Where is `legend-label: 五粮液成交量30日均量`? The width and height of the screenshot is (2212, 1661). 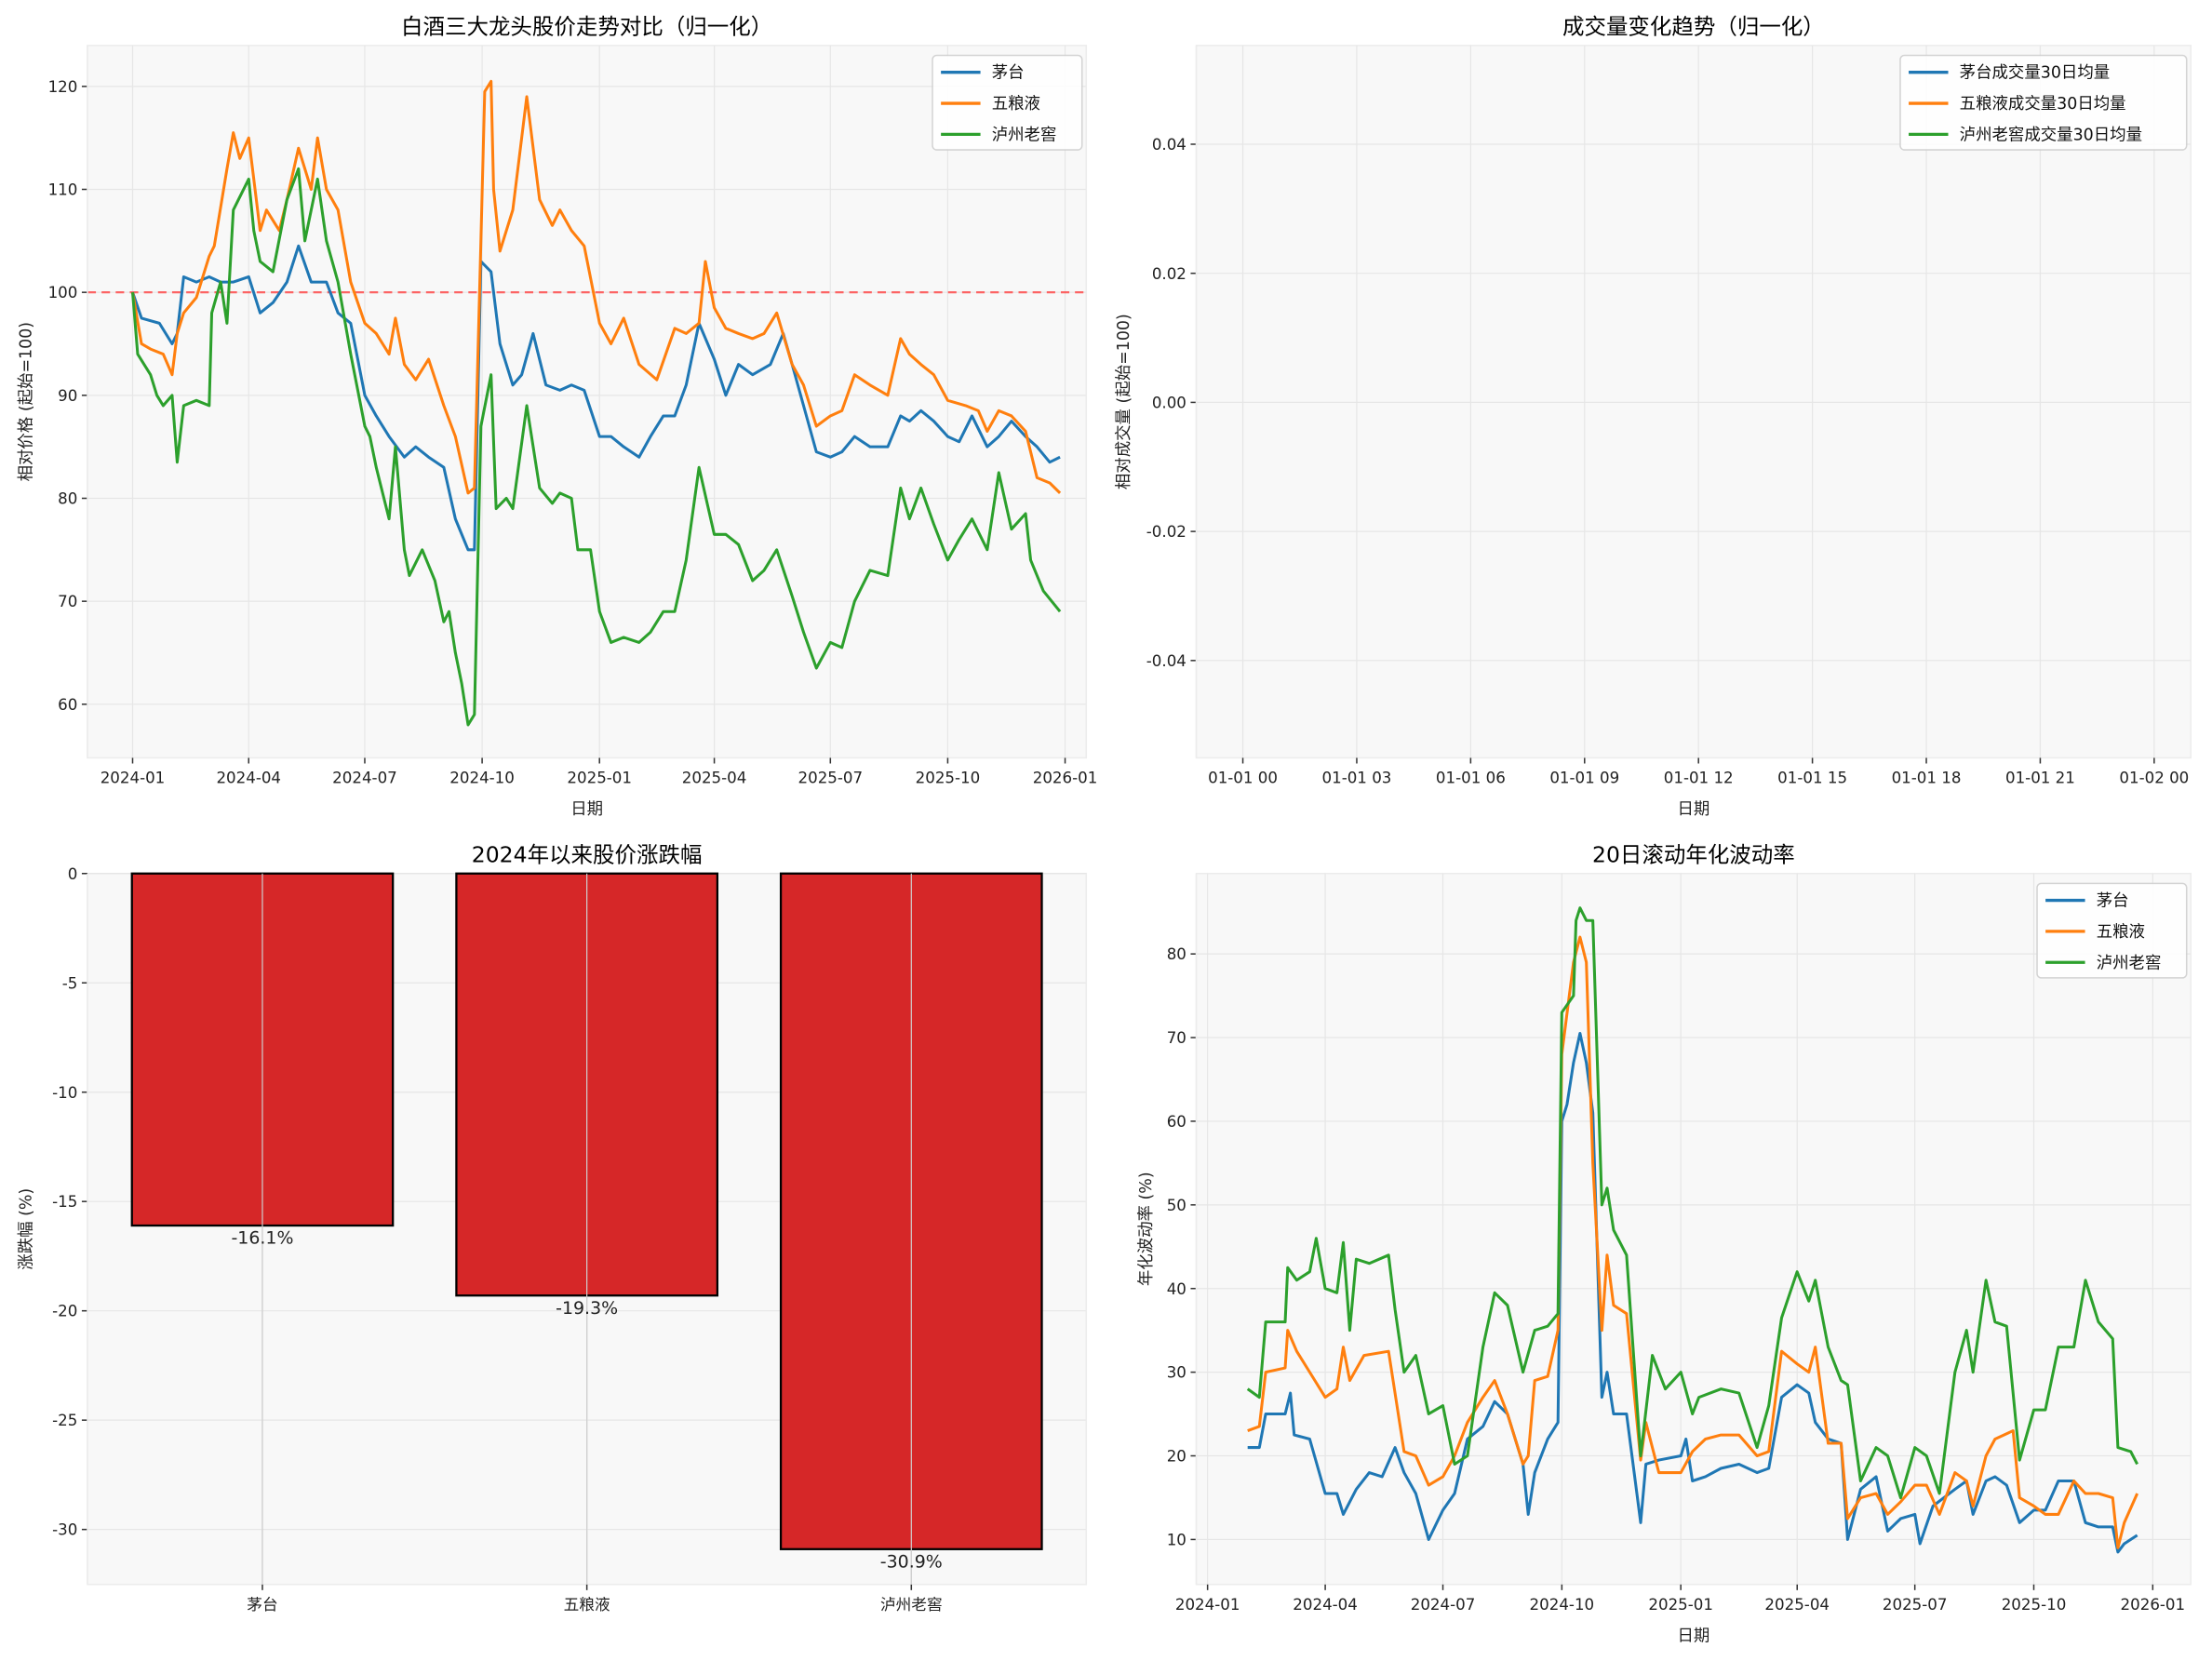
legend-label: 五粮液成交量30日均量 is located at coordinates (2043, 105).